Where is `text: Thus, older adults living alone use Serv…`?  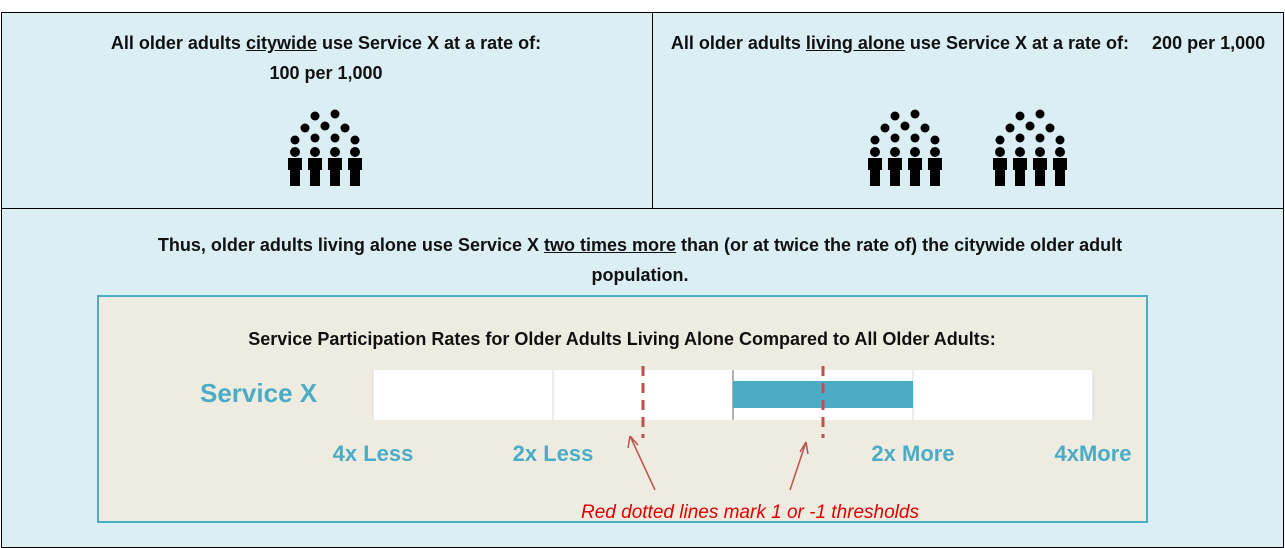 text: Thus, older adults living alone use Serv… is located at coordinates (351, 245).